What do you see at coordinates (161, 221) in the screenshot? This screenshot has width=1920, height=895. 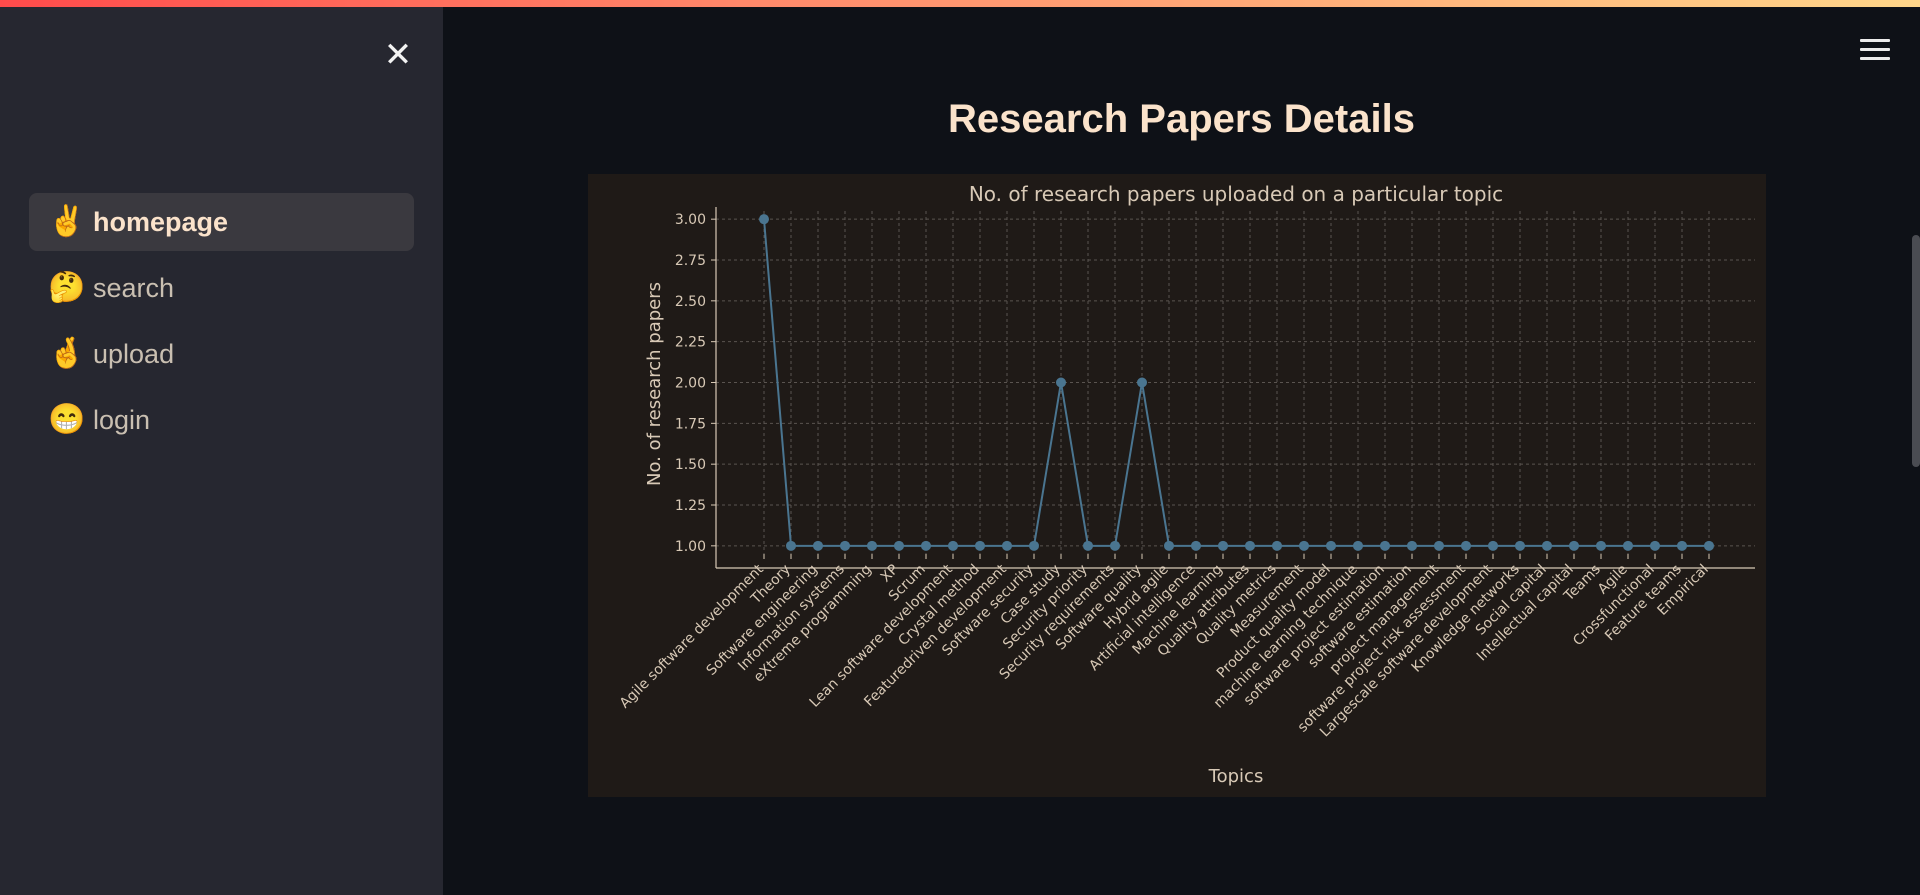 I see `sidebar-item-label: homepage` at bounding box center [161, 221].